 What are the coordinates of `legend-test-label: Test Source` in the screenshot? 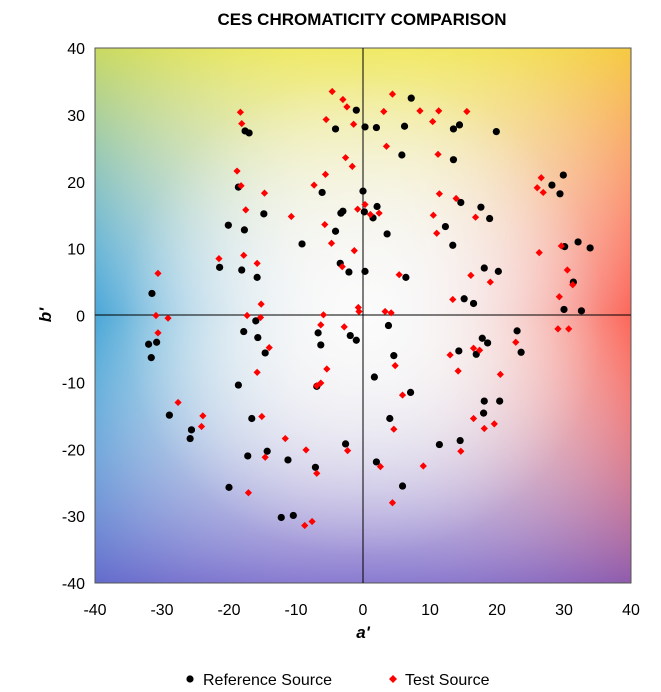 It's located at (447, 680).